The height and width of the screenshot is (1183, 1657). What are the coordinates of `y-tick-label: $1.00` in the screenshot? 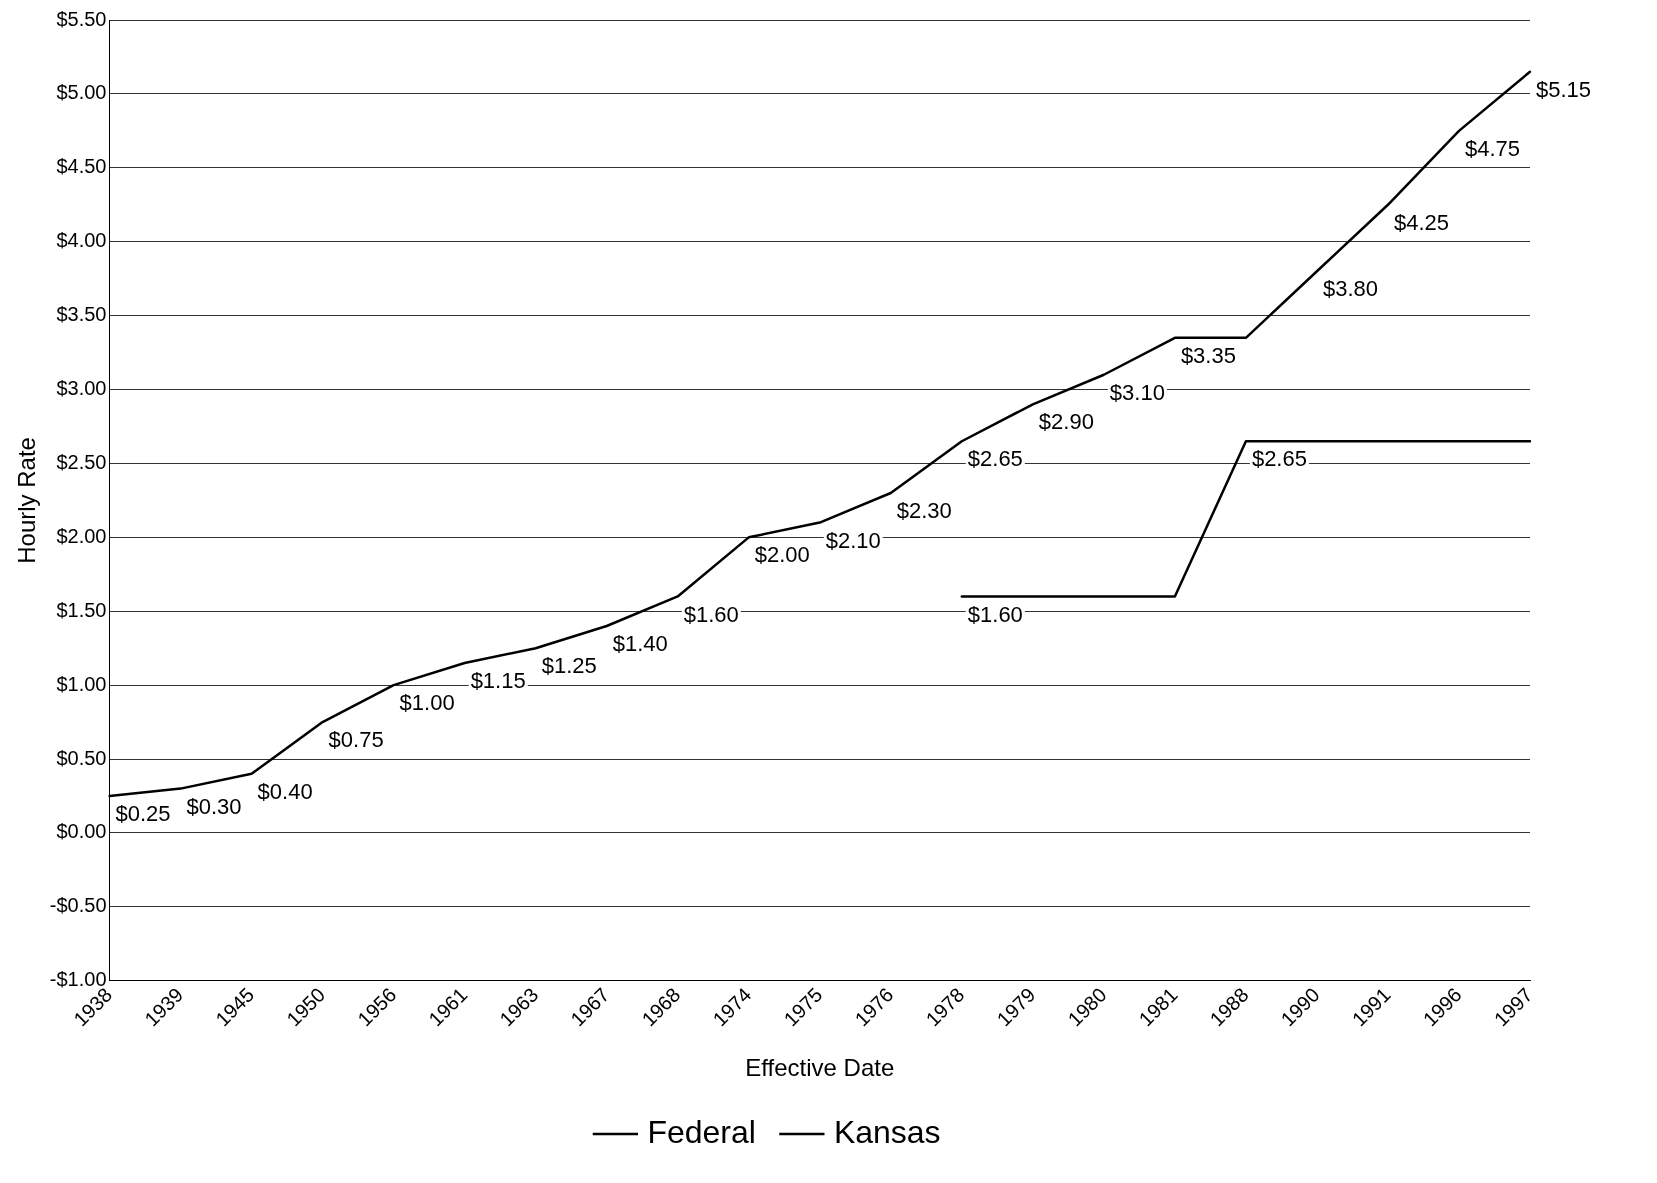 It's located at (81, 683).